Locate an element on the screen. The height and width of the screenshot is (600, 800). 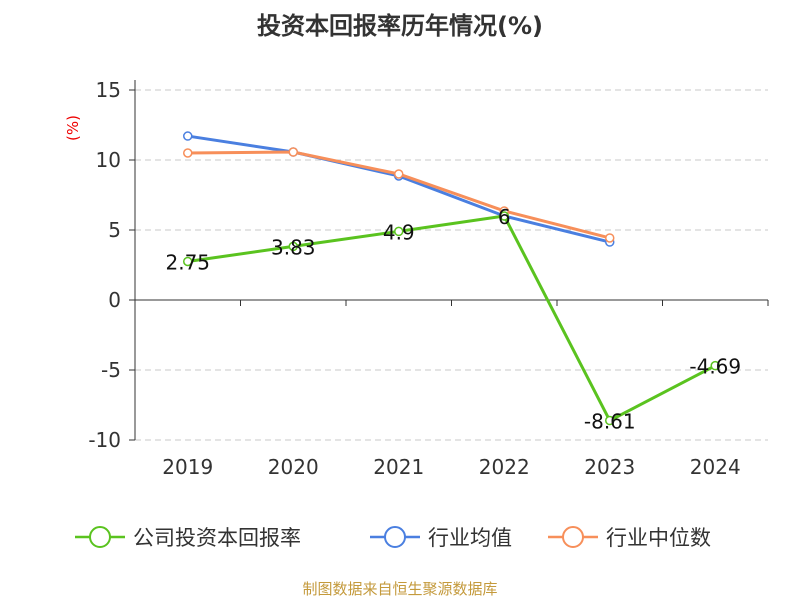
data-label: 3.83 is located at coordinates (293, 247).